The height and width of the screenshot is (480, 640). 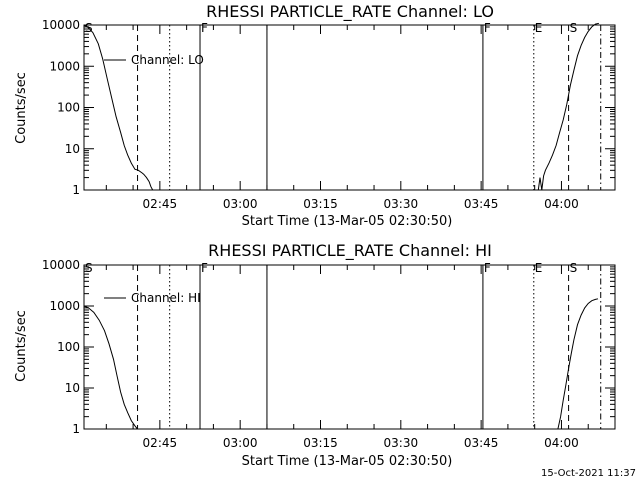 I want to click on legend-label: Channel: HI, so click(x=166, y=298).